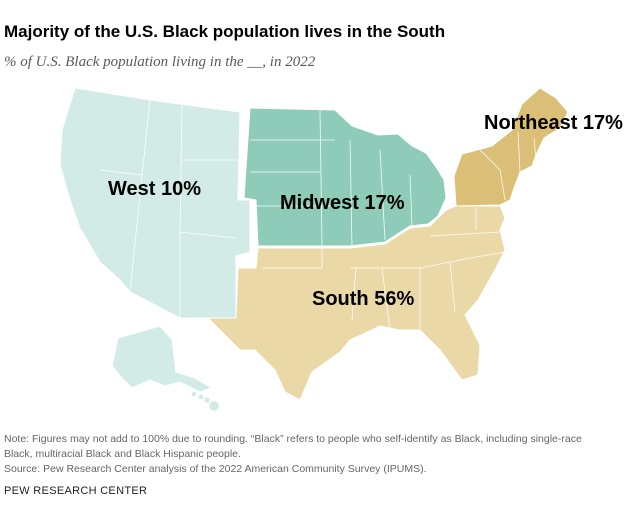 The height and width of the screenshot is (518, 640). I want to click on midwest-value: 17%, so click(384, 203).